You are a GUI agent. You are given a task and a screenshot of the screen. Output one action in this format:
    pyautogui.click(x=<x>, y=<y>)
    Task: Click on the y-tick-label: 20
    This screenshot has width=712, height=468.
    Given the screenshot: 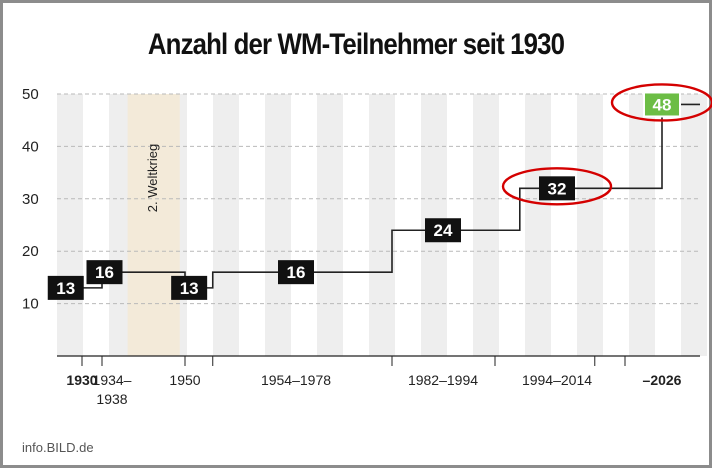 What is the action you would take?
    pyautogui.click(x=30, y=251)
    